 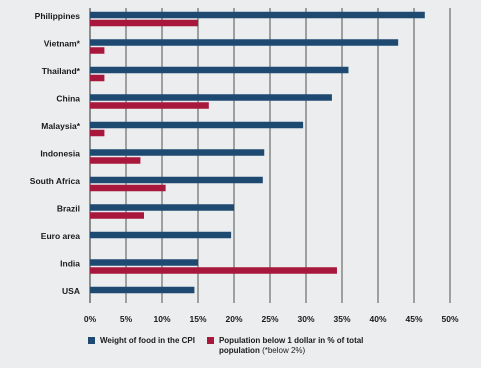 What do you see at coordinates (341, 319) in the screenshot?
I see `x-tick-label: 35%` at bounding box center [341, 319].